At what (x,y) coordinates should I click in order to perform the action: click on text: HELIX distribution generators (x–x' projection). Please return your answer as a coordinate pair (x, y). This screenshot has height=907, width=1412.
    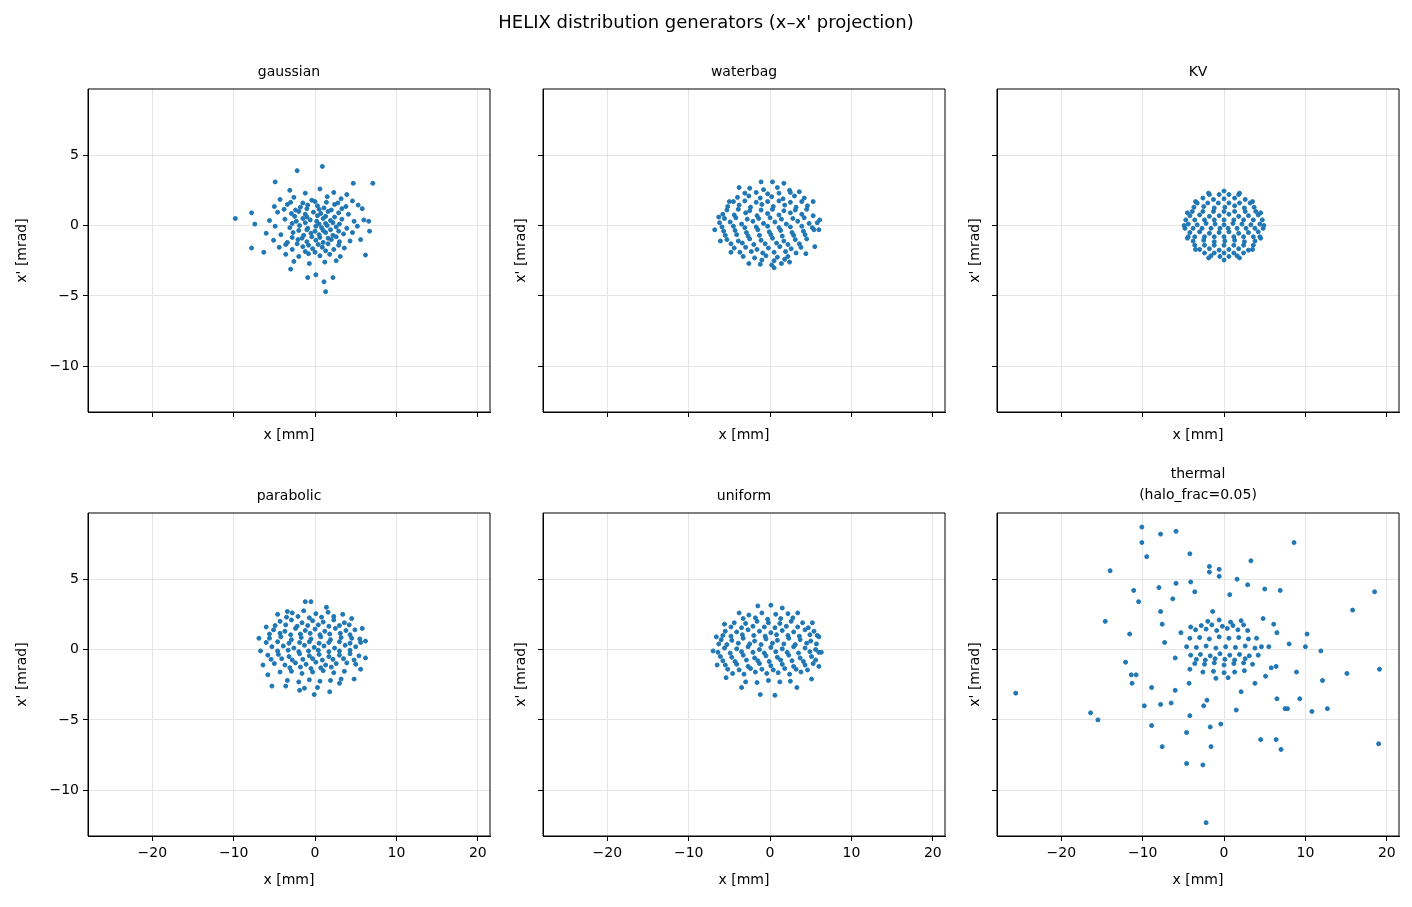
    Looking at the image, I should click on (706, 22).